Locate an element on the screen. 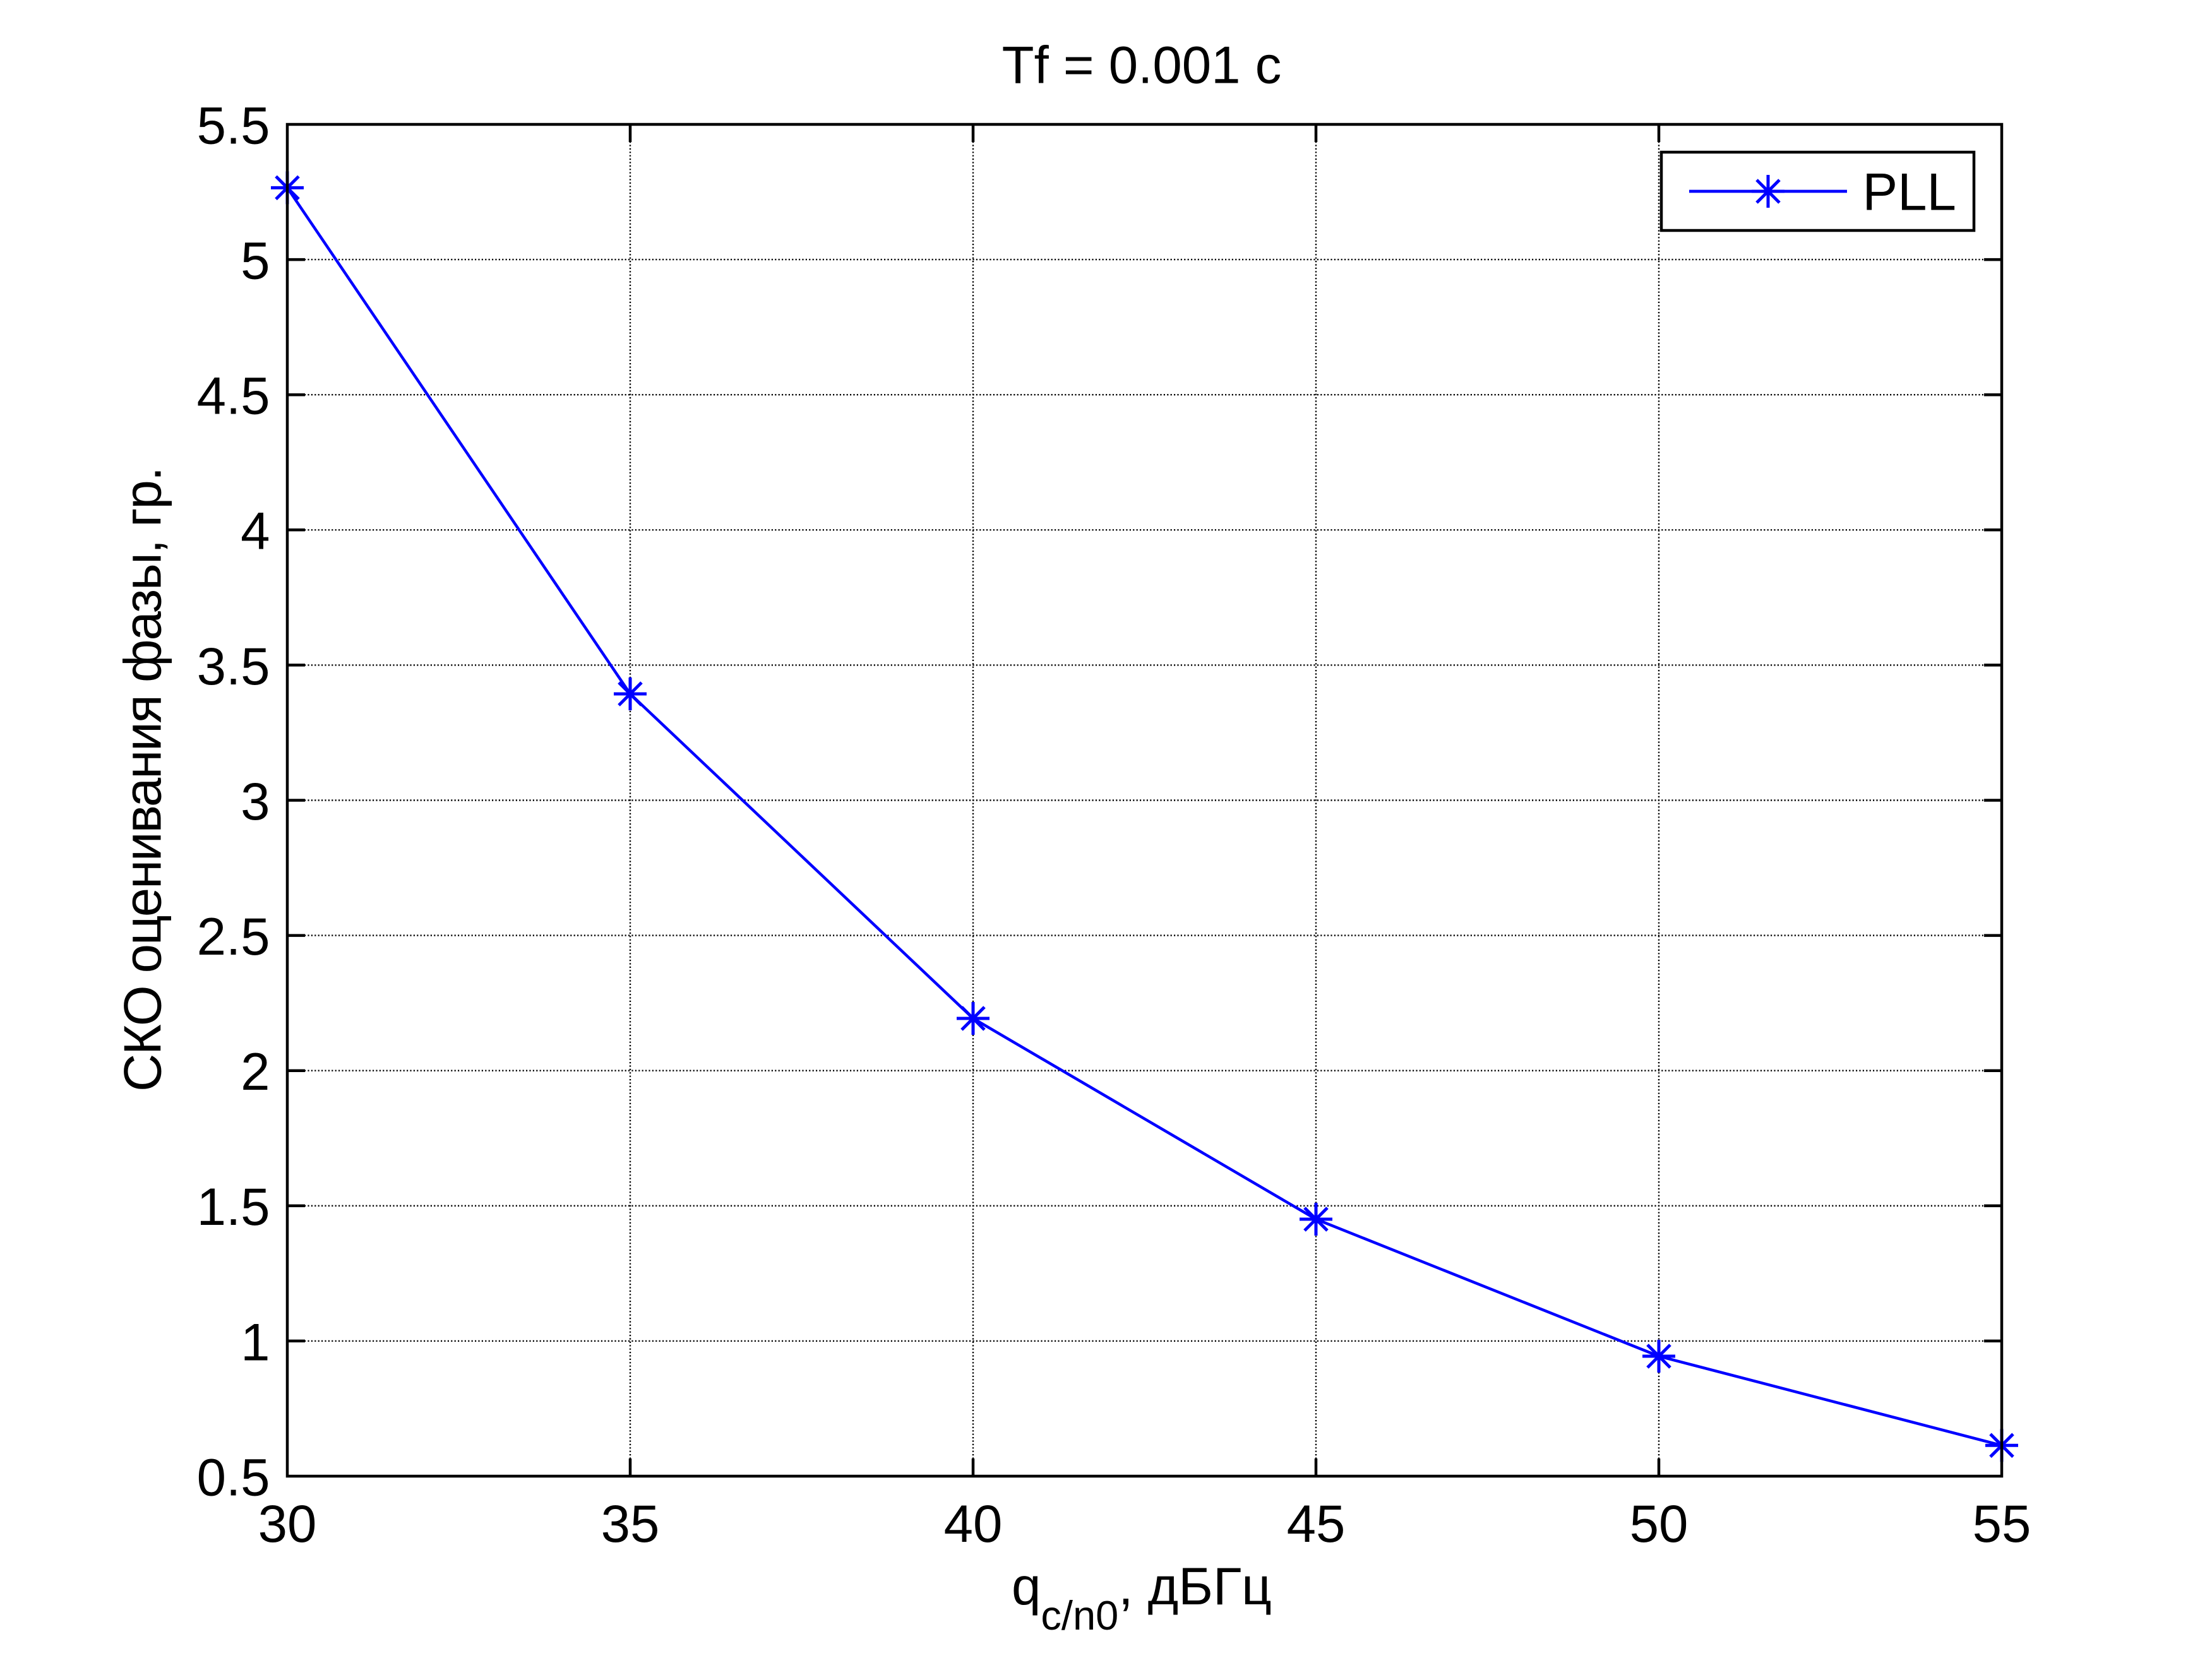 The height and width of the screenshot is (1658, 2212). svg-text: СКО оценивания фазы, гр. is located at coordinates (143, 779).